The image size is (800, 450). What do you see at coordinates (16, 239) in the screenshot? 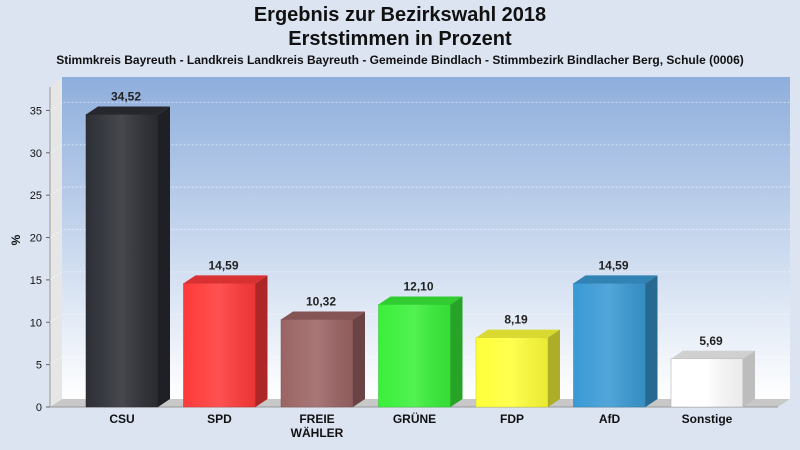
I see `y-axis-label: %` at bounding box center [16, 239].